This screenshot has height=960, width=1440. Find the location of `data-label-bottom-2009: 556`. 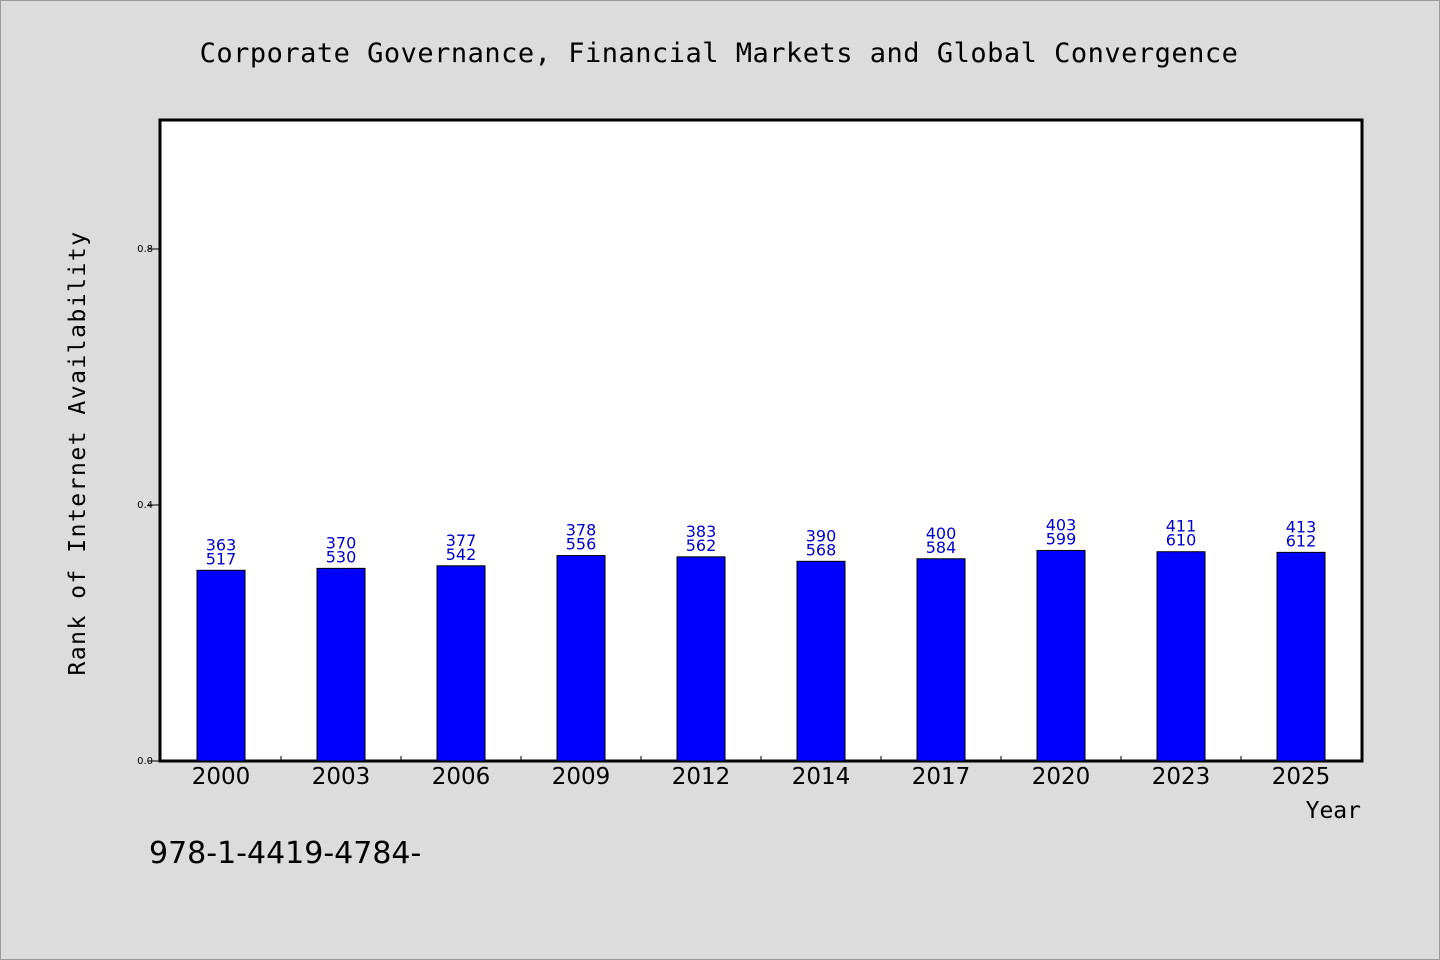

data-label-bottom-2009: 556 is located at coordinates (581, 544).